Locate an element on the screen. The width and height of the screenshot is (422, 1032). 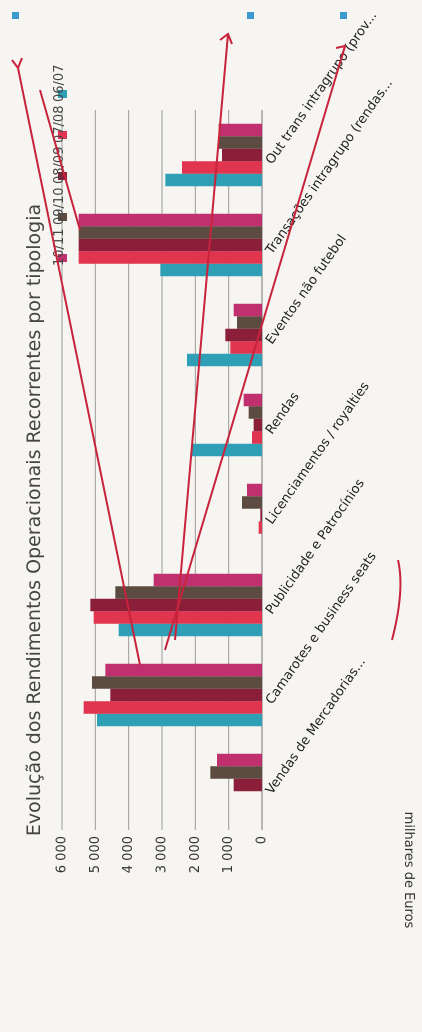
y-tick-label: 2 000 is located at coordinates (195, 854).